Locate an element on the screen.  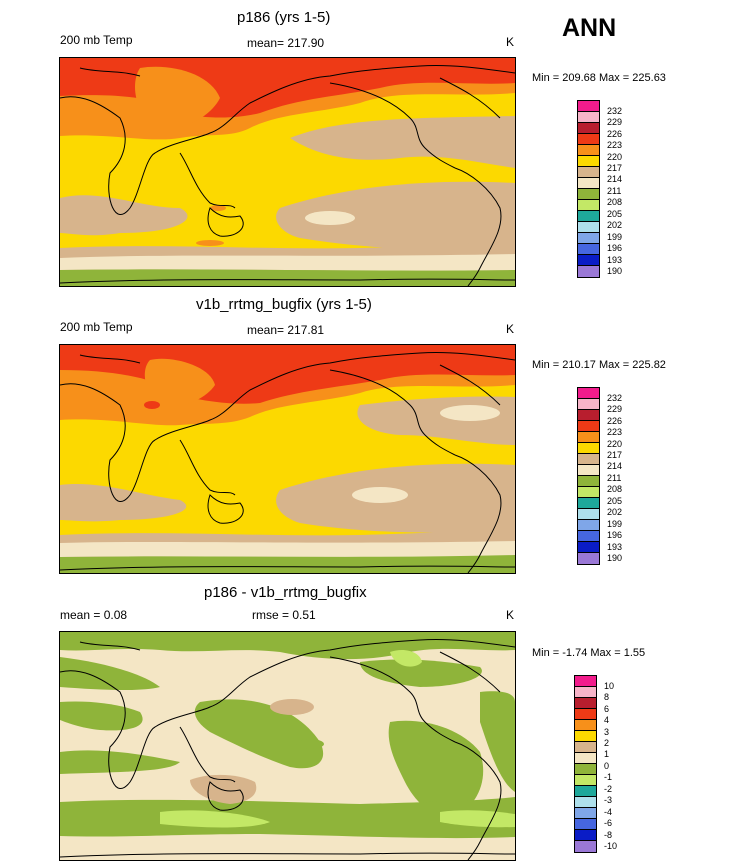
panel1-colorbar-tick: 205 is located at coordinates (615, 214).